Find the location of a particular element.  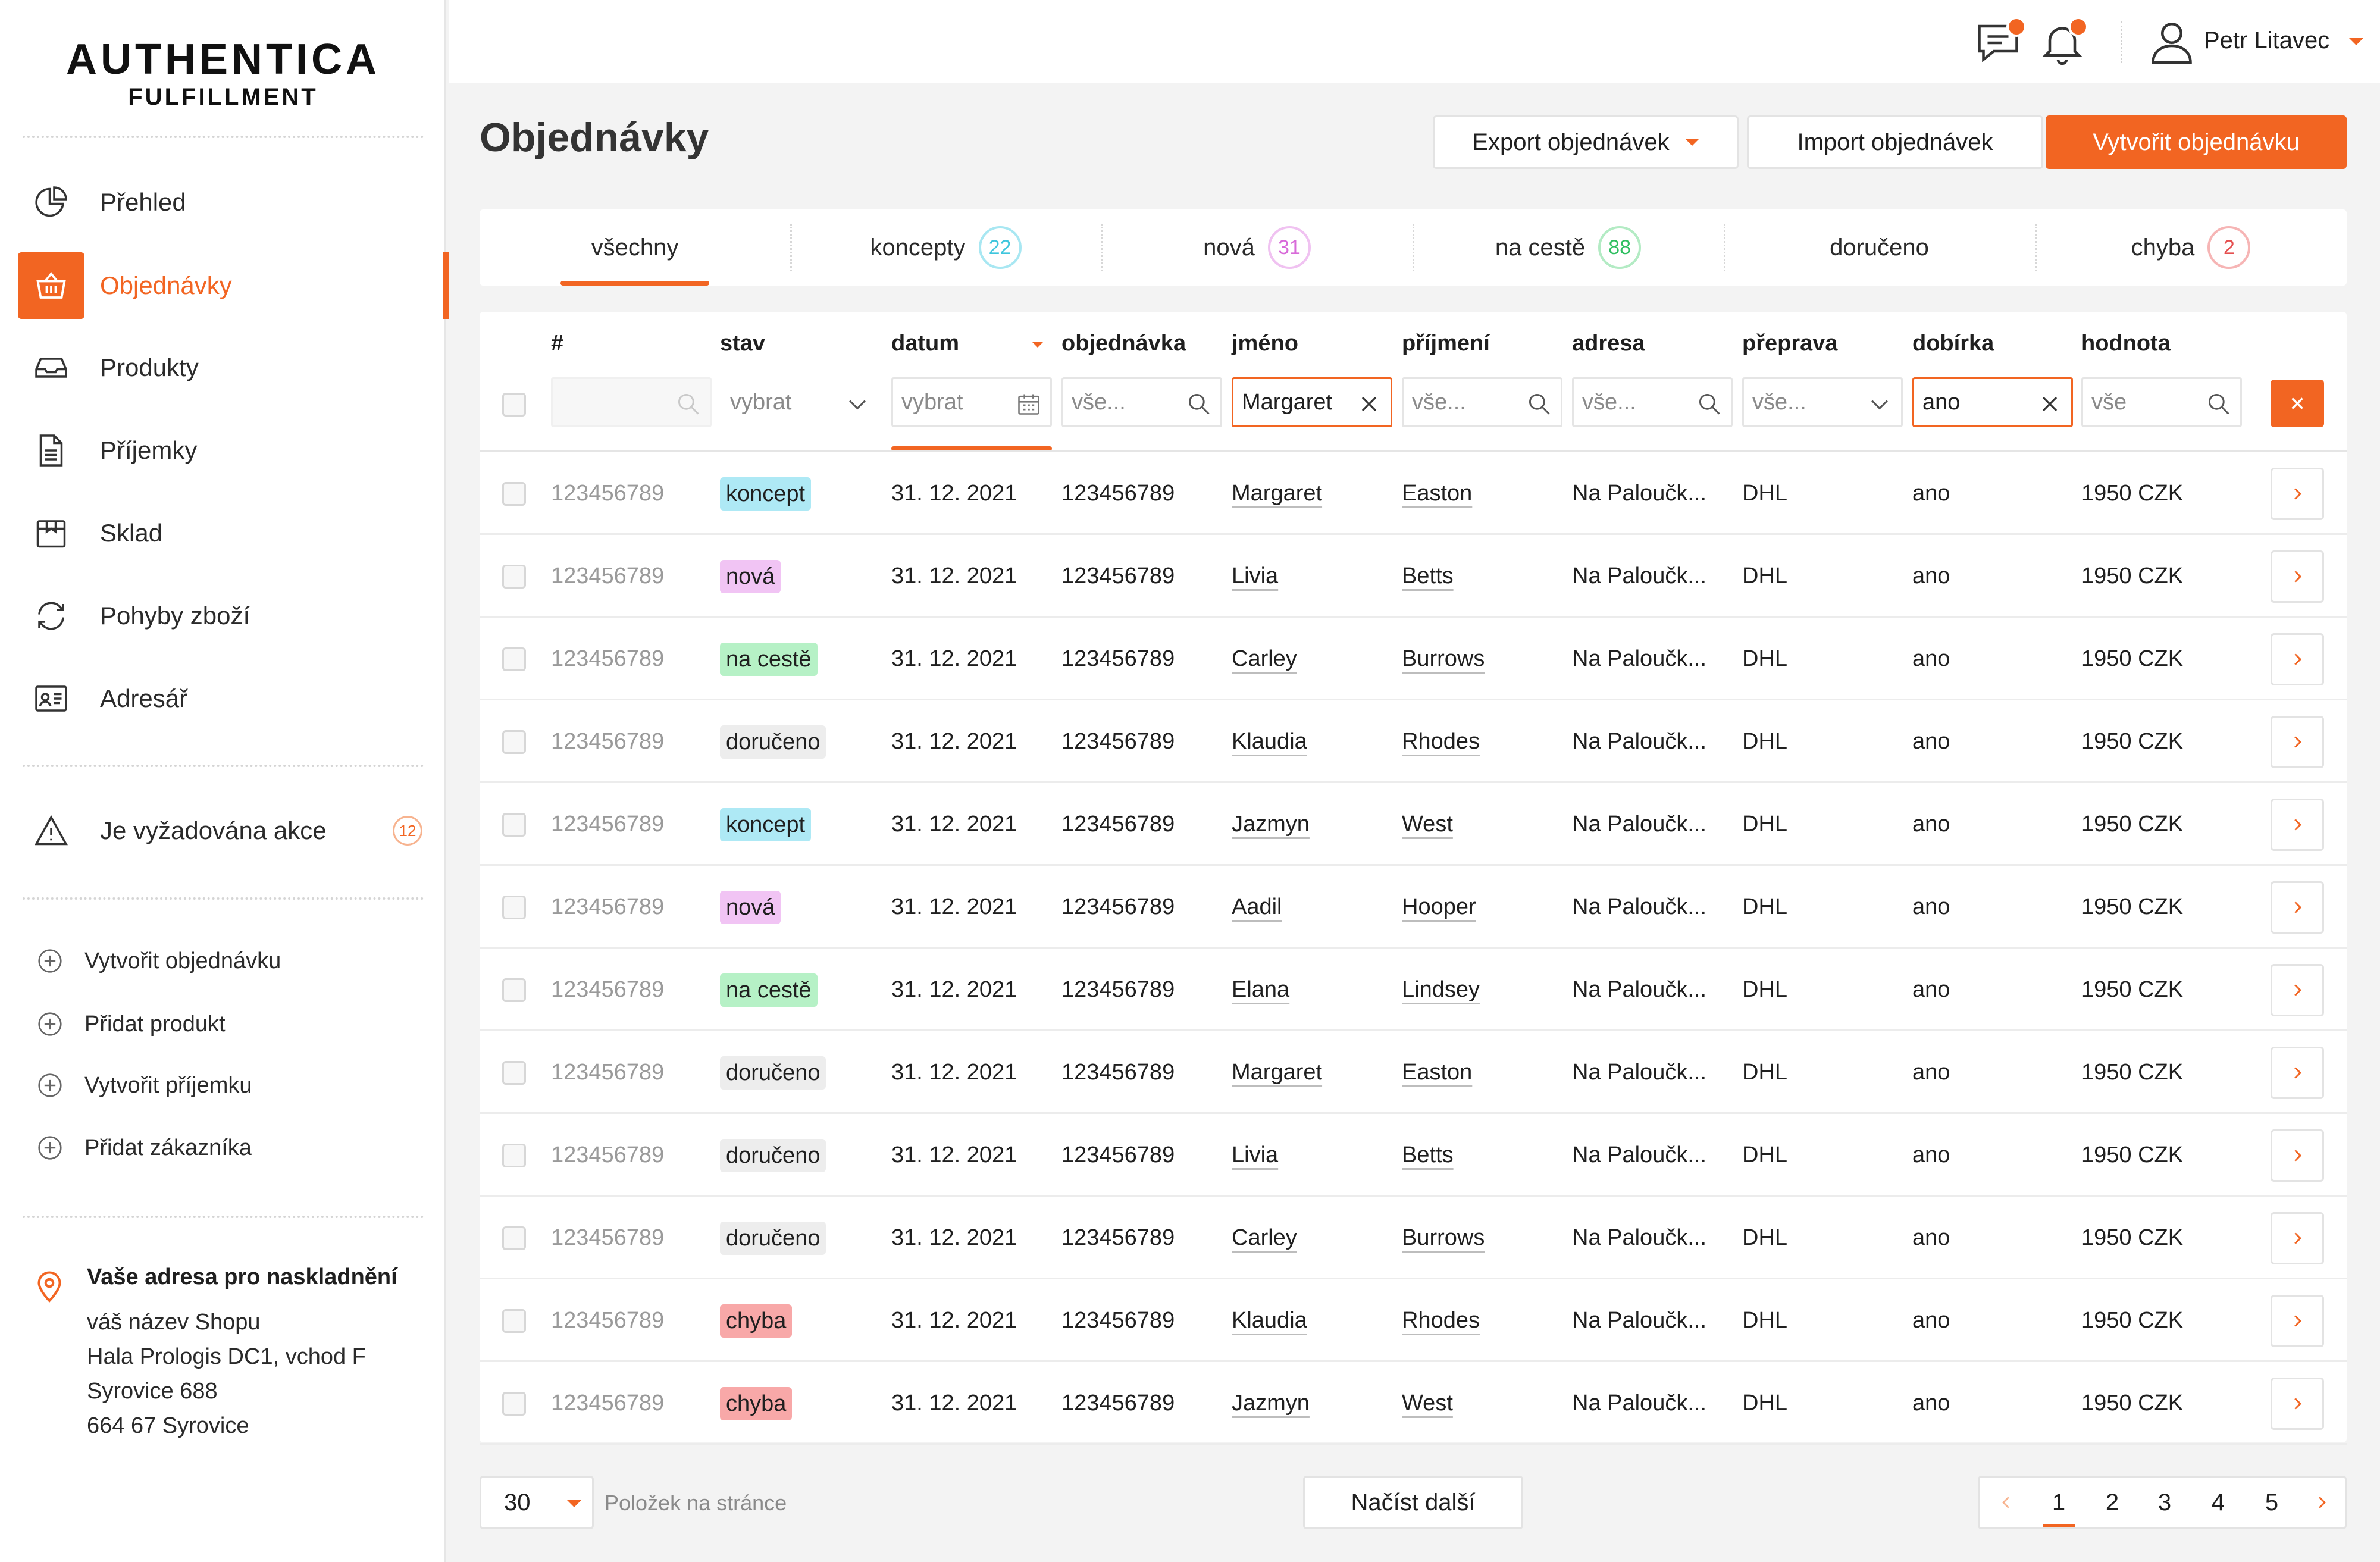

cell-jmeno: Jazmyn is located at coordinates (1271, 824).